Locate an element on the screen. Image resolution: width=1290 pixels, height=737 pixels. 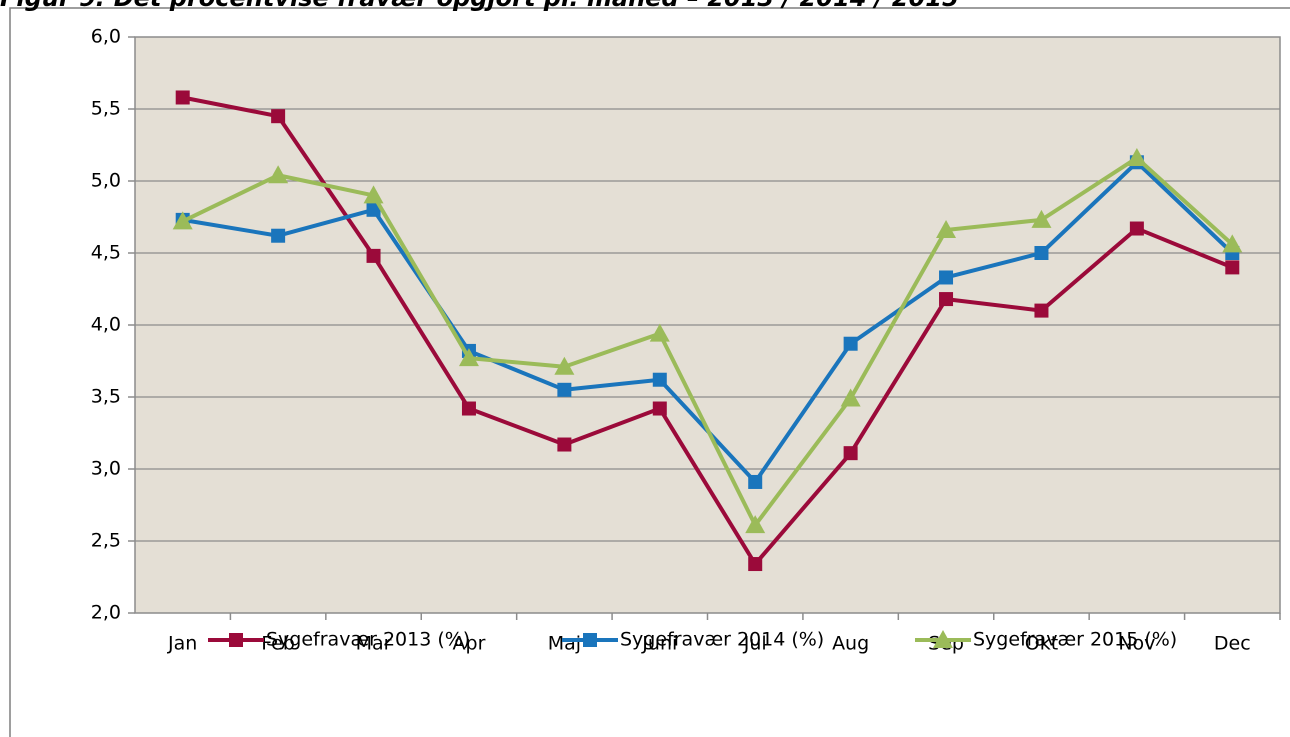
x-tick-label: Jan is located at coordinates (182, 644).